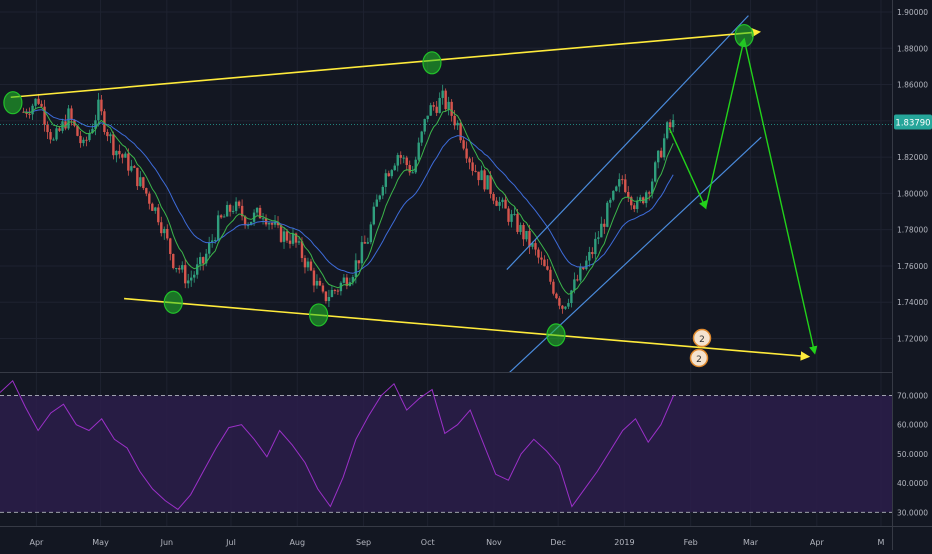 The width and height of the screenshot is (932, 554). I want to click on time-tick-label: 2019, so click(624, 542).